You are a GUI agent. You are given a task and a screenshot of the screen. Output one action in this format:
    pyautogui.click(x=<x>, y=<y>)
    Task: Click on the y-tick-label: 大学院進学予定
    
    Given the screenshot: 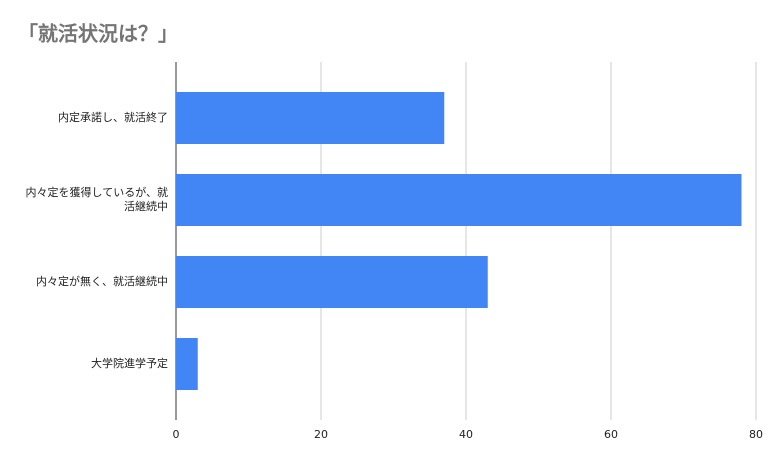 What is the action you would take?
    pyautogui.click(x=129, y=363)
    